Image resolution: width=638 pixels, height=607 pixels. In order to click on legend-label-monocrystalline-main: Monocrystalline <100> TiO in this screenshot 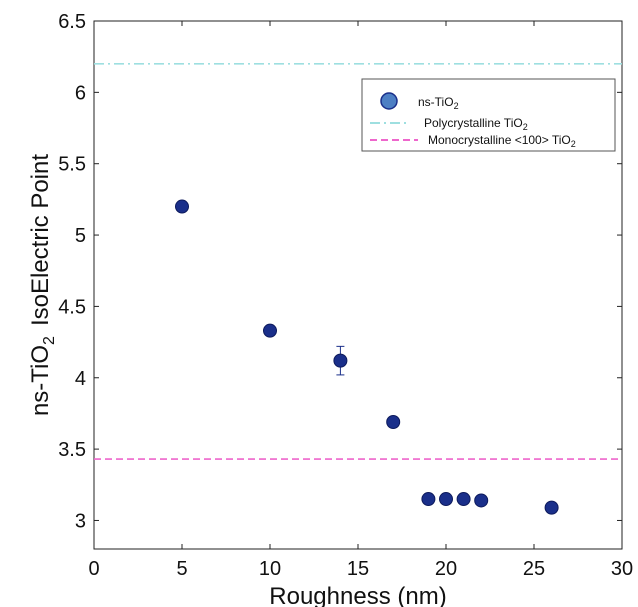, I will do `click(499, 140)`.